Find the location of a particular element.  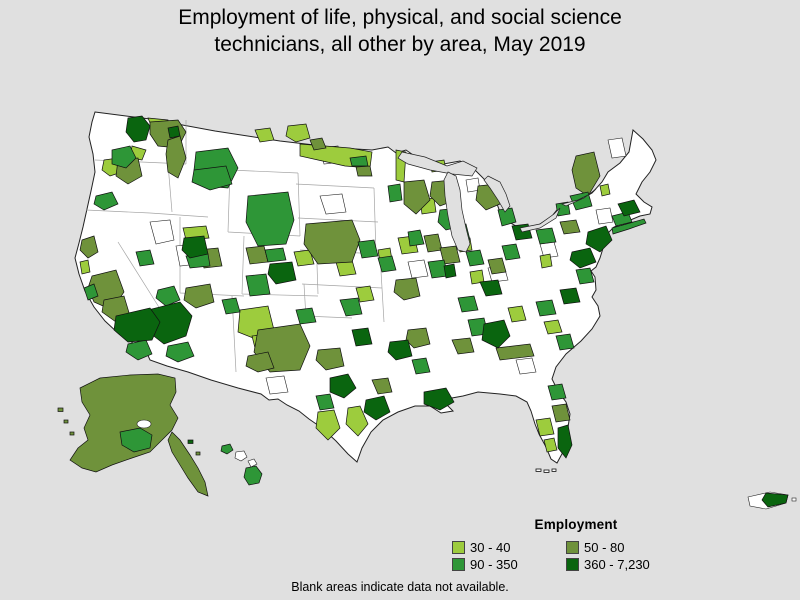

florida-keys is located at coordinates (546, 470).